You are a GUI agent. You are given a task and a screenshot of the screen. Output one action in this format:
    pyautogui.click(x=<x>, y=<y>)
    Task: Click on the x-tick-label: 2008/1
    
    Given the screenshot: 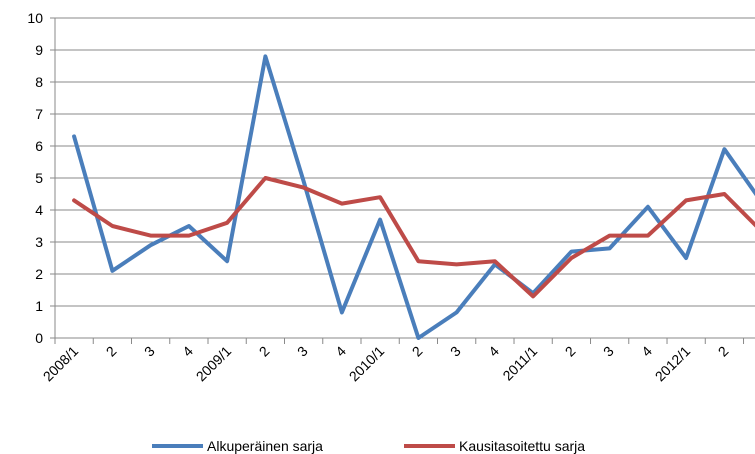 What is the action you would take?
    pyautogui.click(x=61, y=364)
    